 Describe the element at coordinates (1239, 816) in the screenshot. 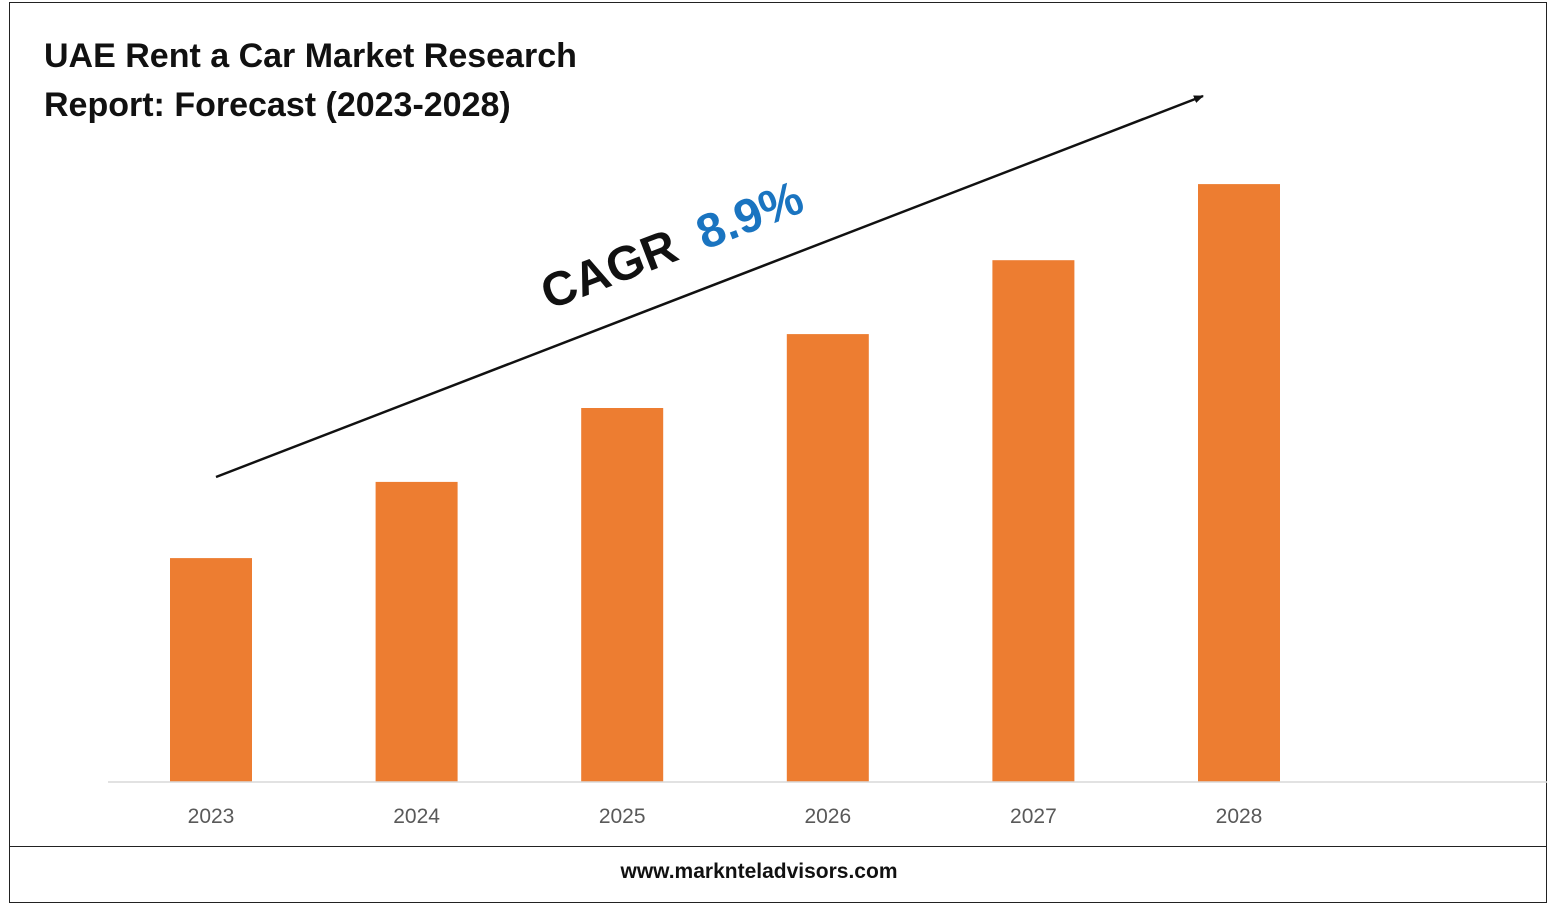

I see `x-tick-label-2028: 2028` at that location.